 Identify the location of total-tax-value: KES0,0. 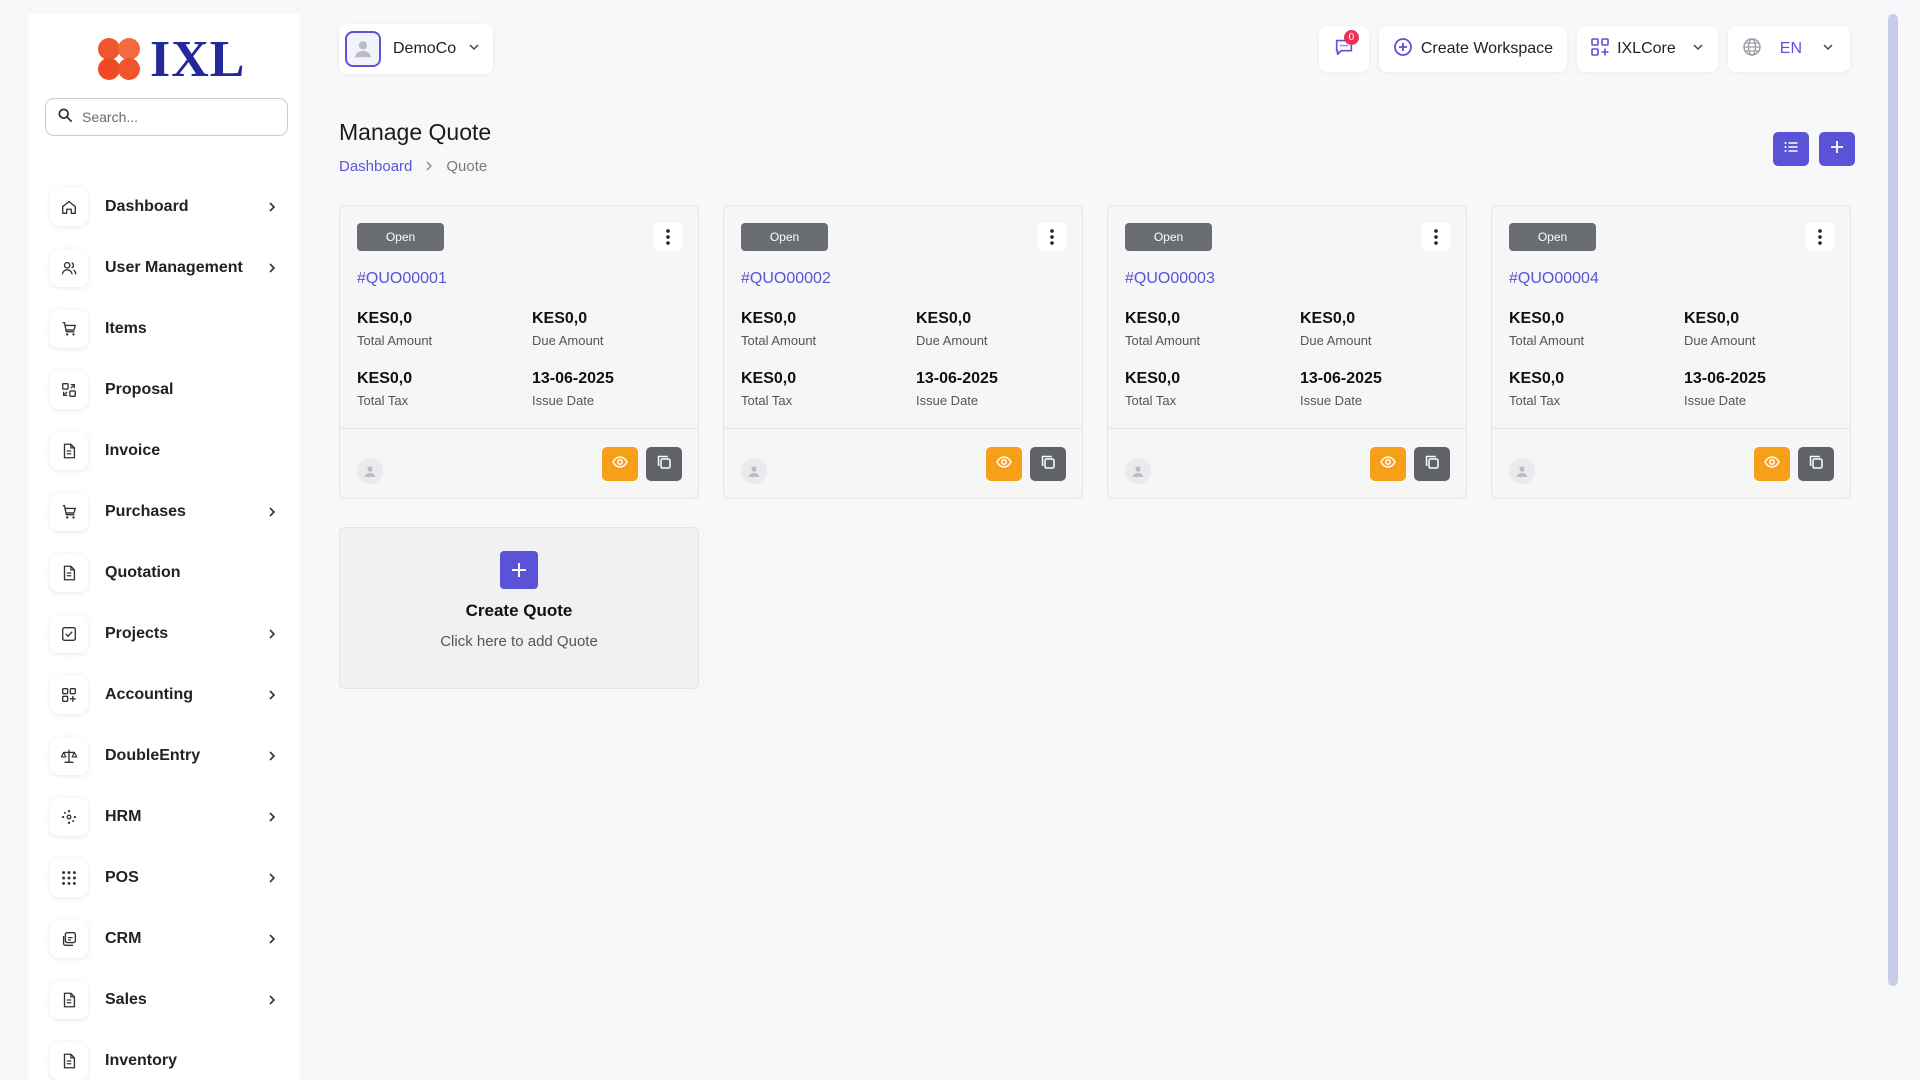
(385, 378).